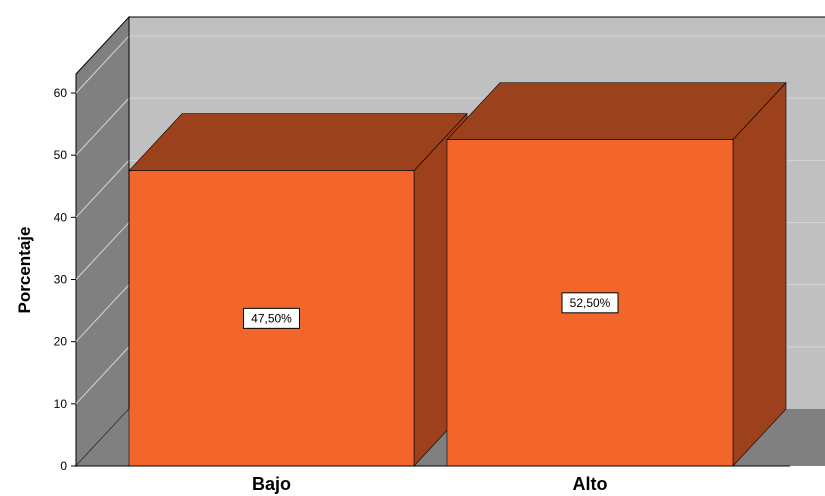  What do you see at coordinates (590, 484) in the screenshot?
I see `x-tick-label: Alto` at bounding box center [590, 484].